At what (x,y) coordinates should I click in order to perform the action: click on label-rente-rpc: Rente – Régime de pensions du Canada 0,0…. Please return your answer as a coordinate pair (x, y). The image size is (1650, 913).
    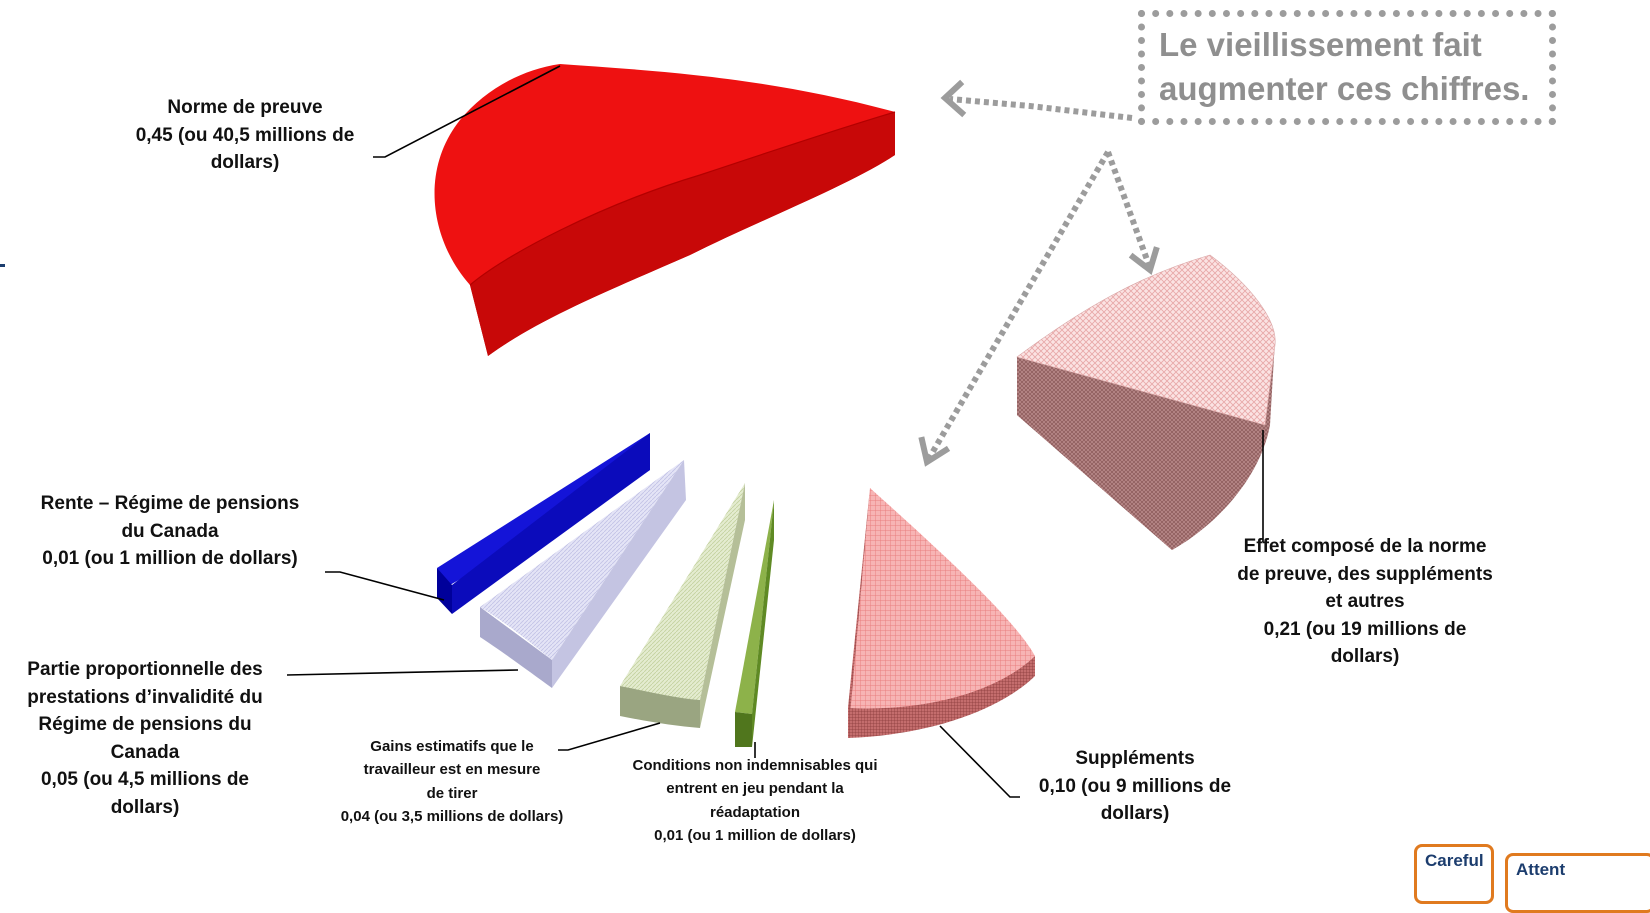
    Looking at the image, I should click on (170, 531).